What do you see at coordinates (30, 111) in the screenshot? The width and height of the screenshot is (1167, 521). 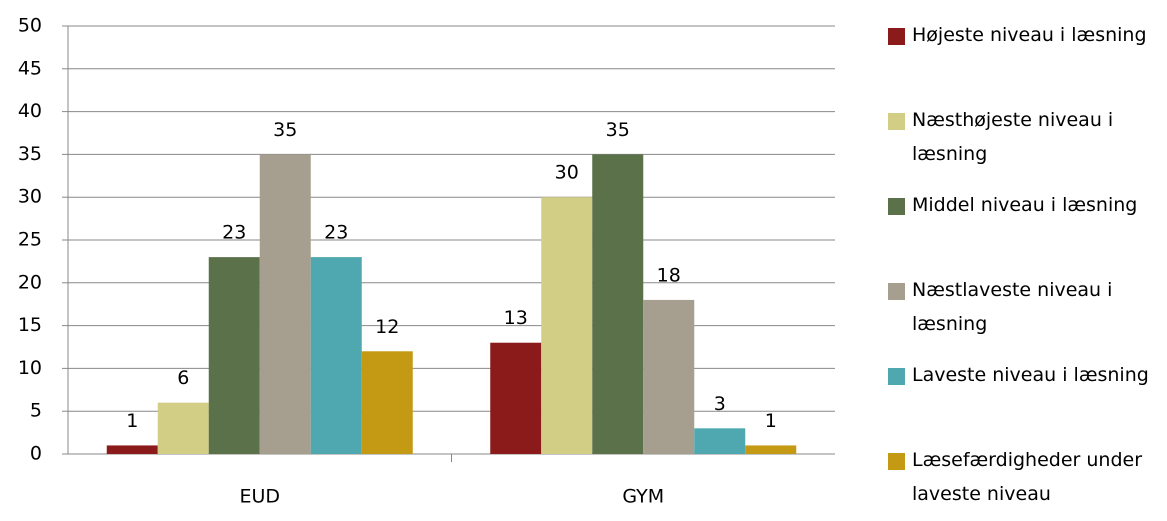 I see `y-tick-label: 40` at bounding box center [30, 111].